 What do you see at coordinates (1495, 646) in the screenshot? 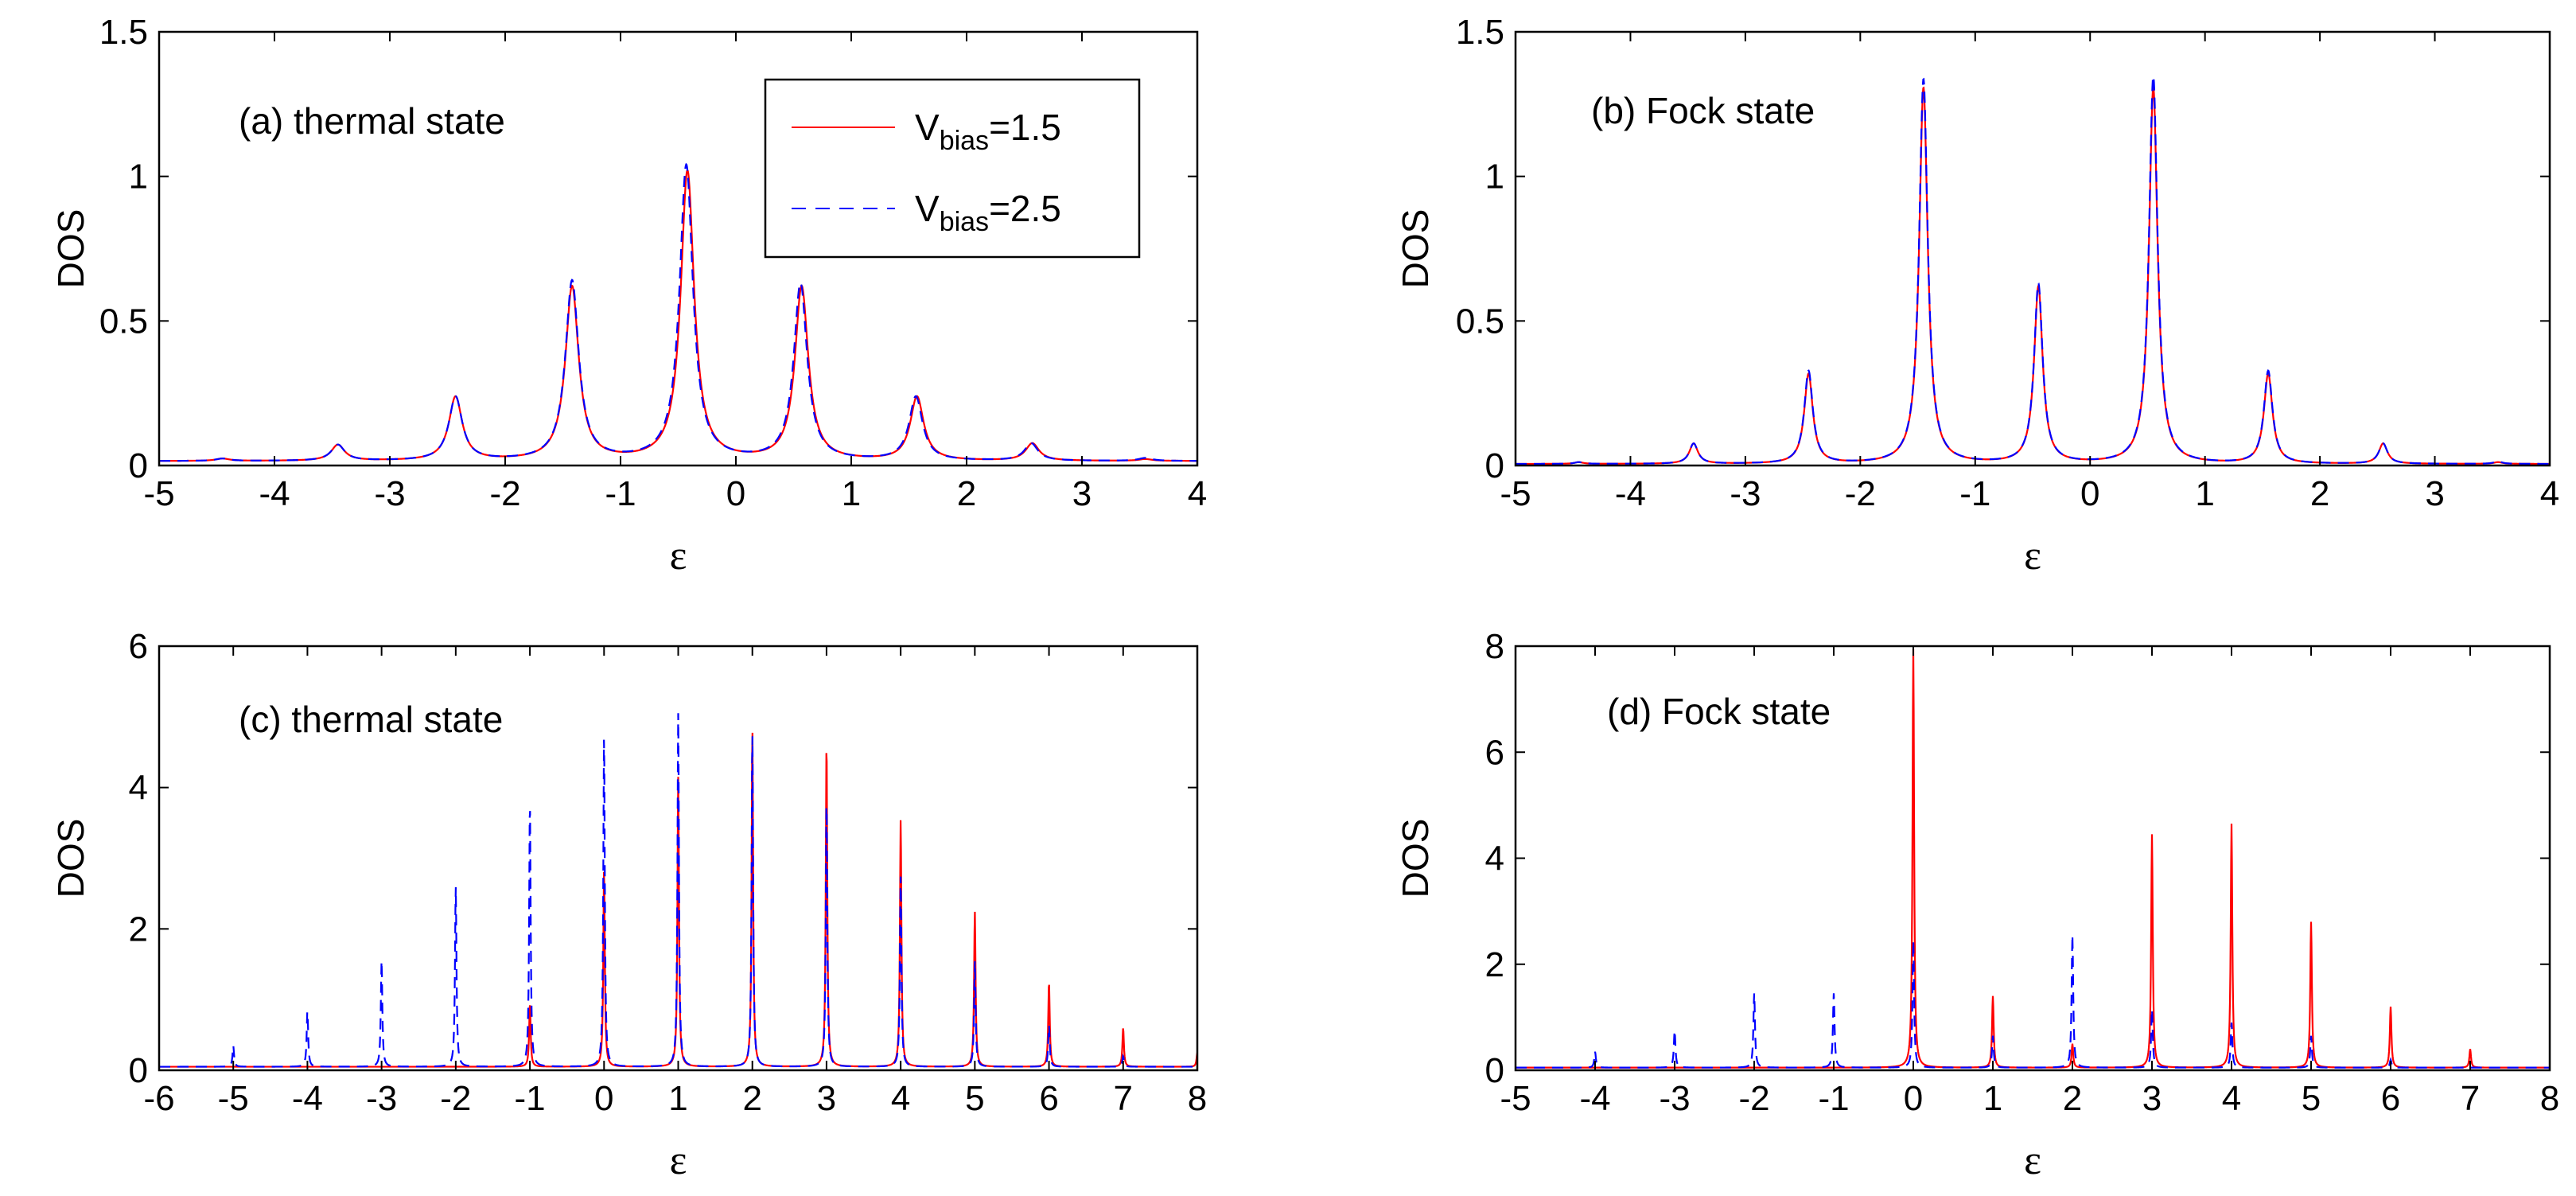
I see `y-tick-label: 8` at bounding box center [1495, 646].